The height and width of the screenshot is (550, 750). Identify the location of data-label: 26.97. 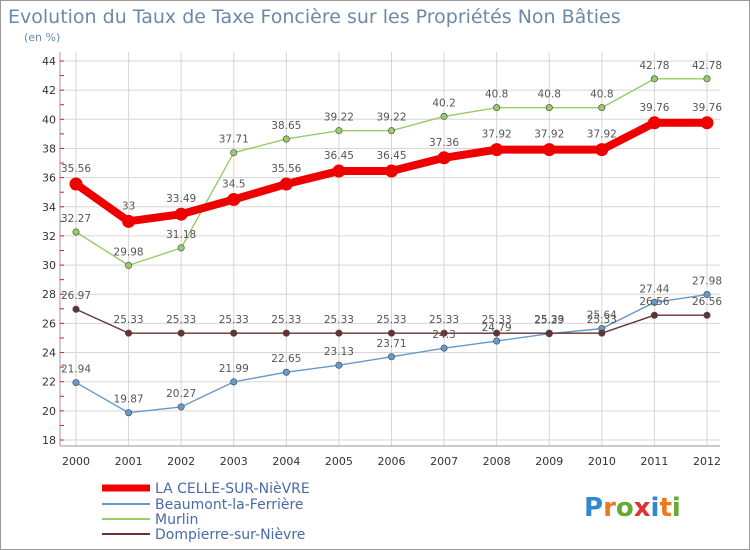
(76, 296).